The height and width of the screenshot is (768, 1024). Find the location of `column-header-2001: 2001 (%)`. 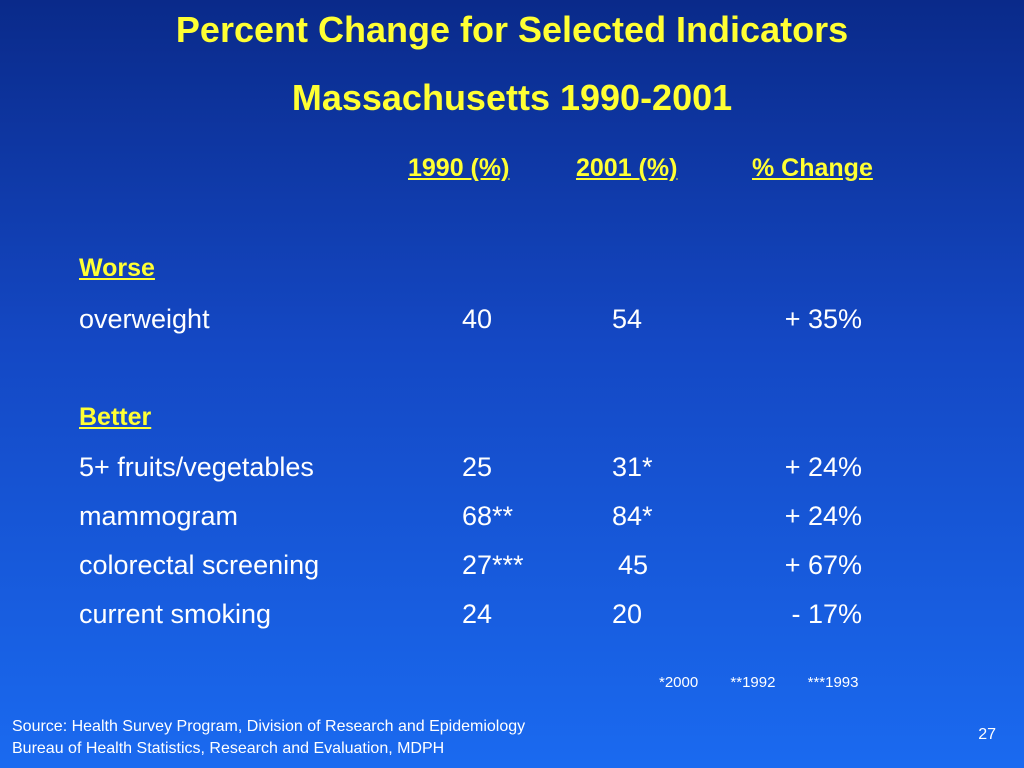

column-header-2001: 2001 (%) is located at coordinates (627, 168).